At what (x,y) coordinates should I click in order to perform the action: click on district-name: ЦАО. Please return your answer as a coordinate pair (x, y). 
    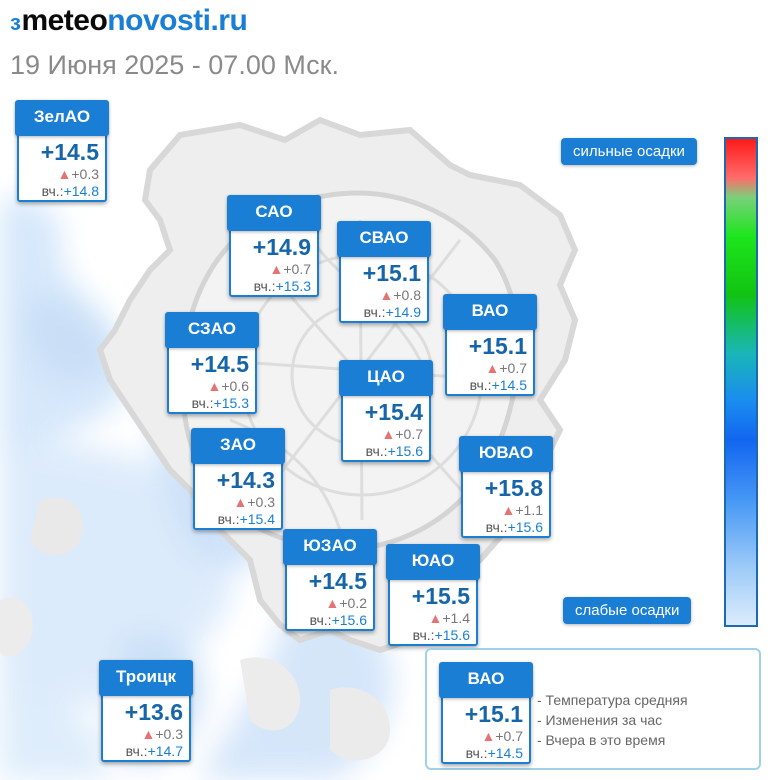
    Looking at the image, I should click on (386, 378).